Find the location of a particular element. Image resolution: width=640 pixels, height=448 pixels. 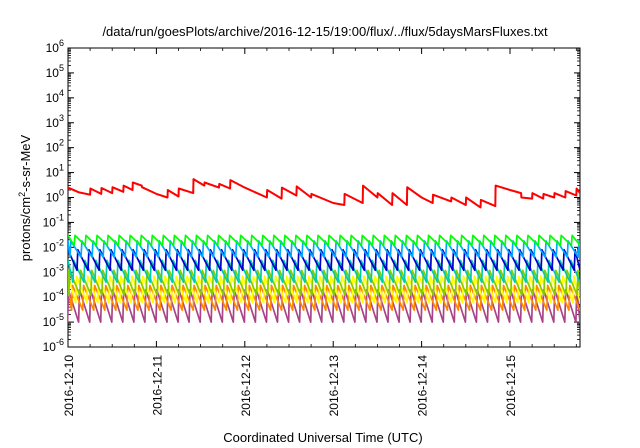

y-tick-label: 10⁵ is located at coordinates (55, 71).